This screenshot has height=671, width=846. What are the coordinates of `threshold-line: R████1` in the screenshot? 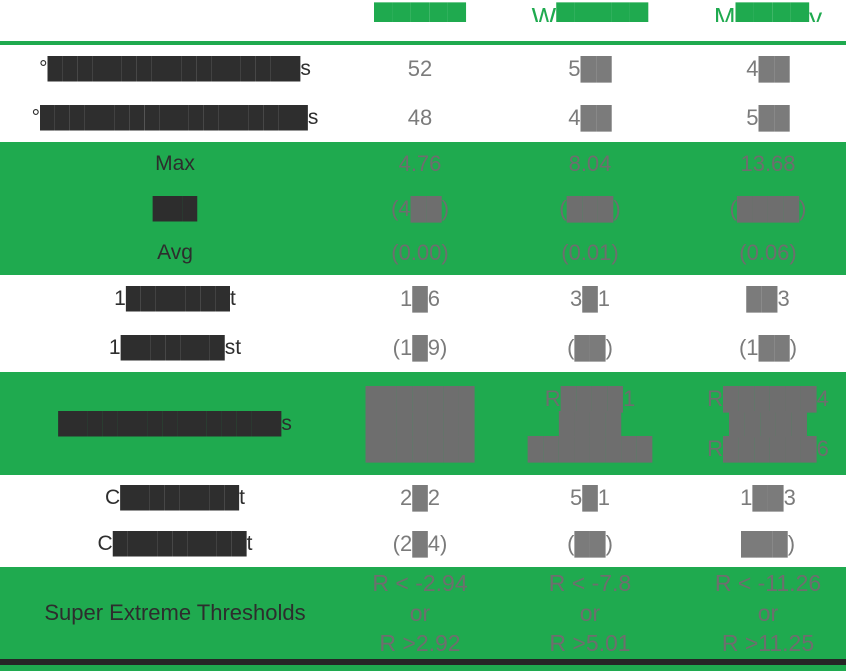 It's located at (590, 398).